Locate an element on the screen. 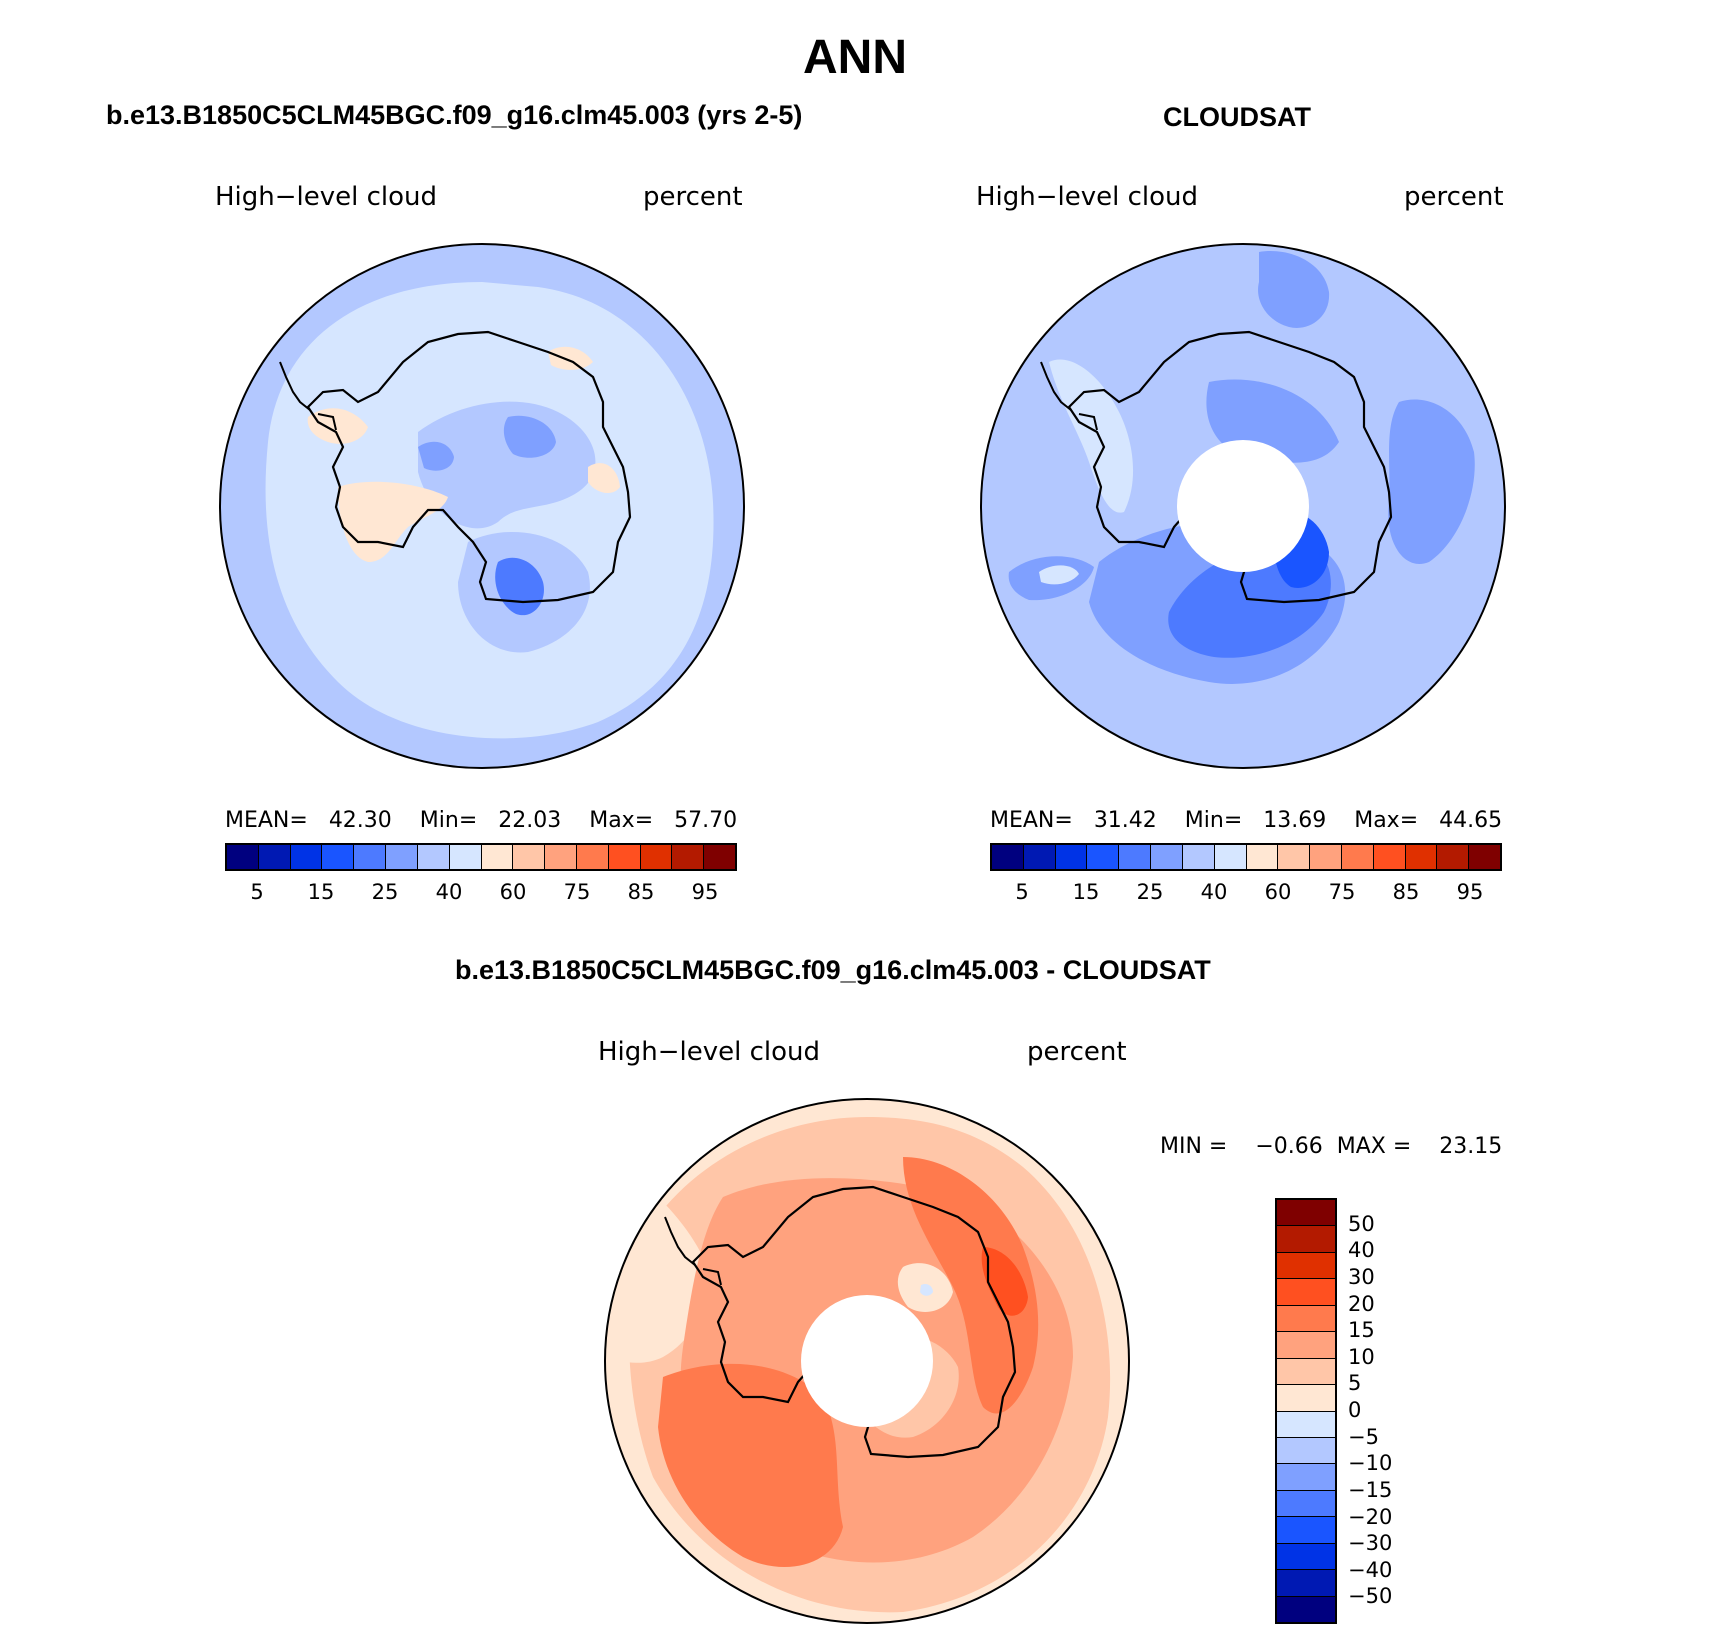 This screenshot has width=1710, height=1625. colorbar-model-tick-label: 85 is located at coordinates (641, 892).